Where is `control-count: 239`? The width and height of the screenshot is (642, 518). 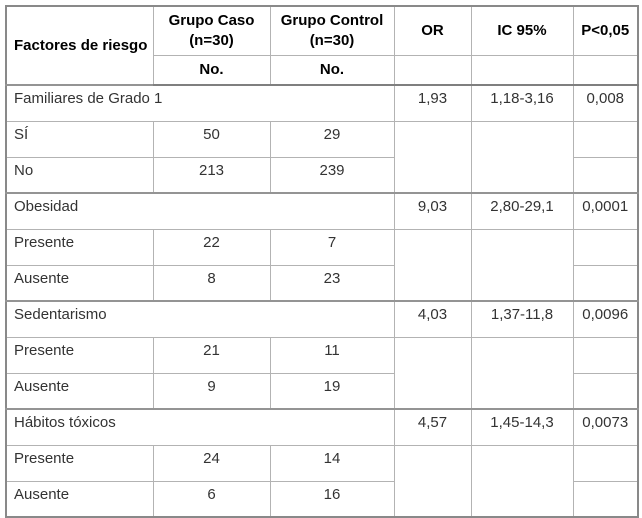
control-count: 239 is located at coordinates (332, 175).